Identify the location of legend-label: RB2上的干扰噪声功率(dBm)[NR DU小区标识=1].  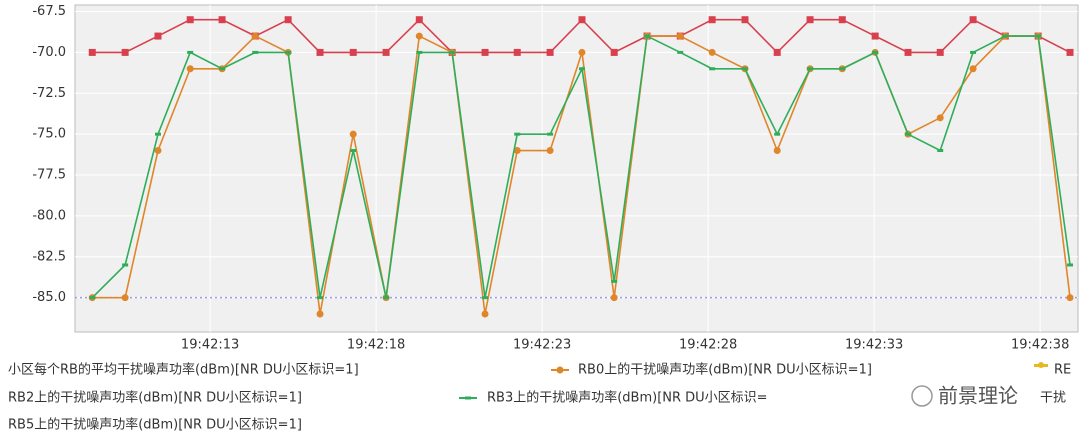
(155, 398).